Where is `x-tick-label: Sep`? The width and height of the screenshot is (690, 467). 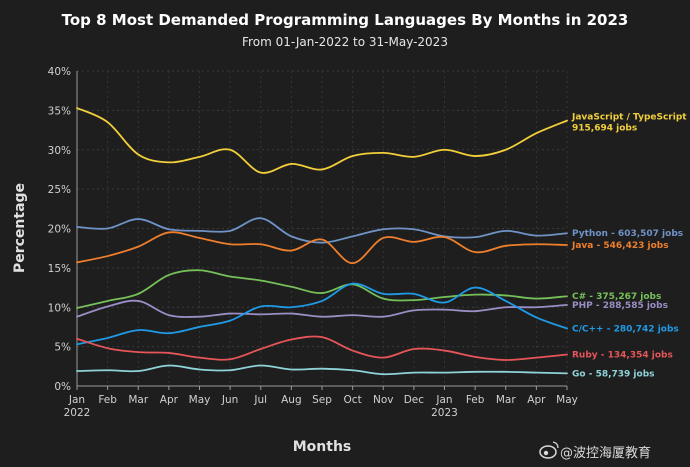
x-tick-label: Sep is located at coordinates (322, 400).